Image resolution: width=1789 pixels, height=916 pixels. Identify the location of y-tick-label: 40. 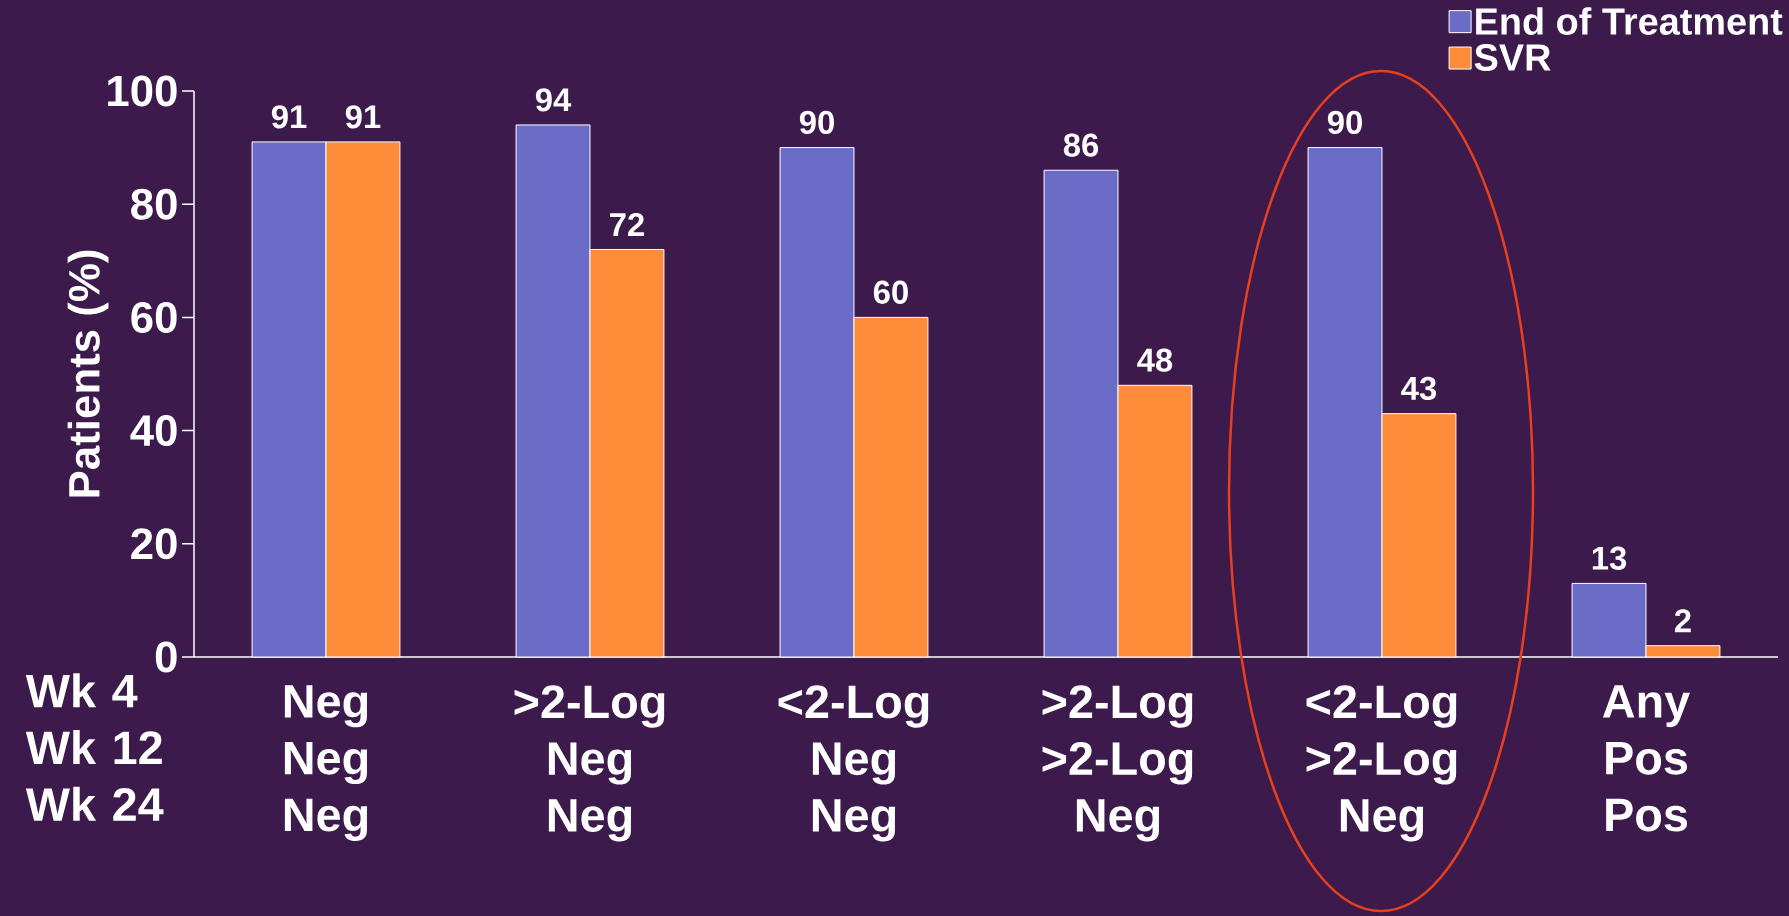
(153, 431).